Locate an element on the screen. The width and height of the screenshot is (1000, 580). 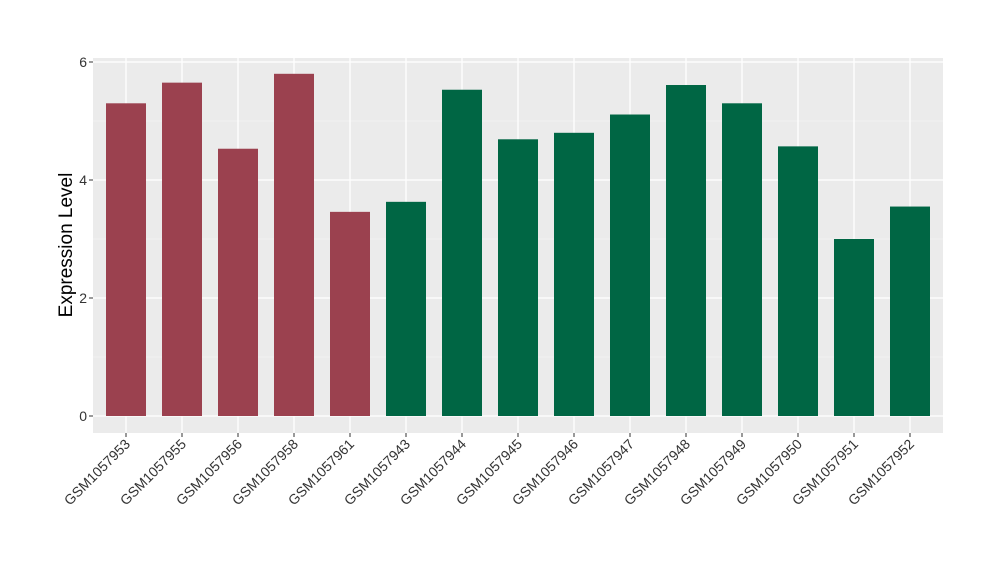
y-tick-label: 0 is located at coordinates (83, 416).